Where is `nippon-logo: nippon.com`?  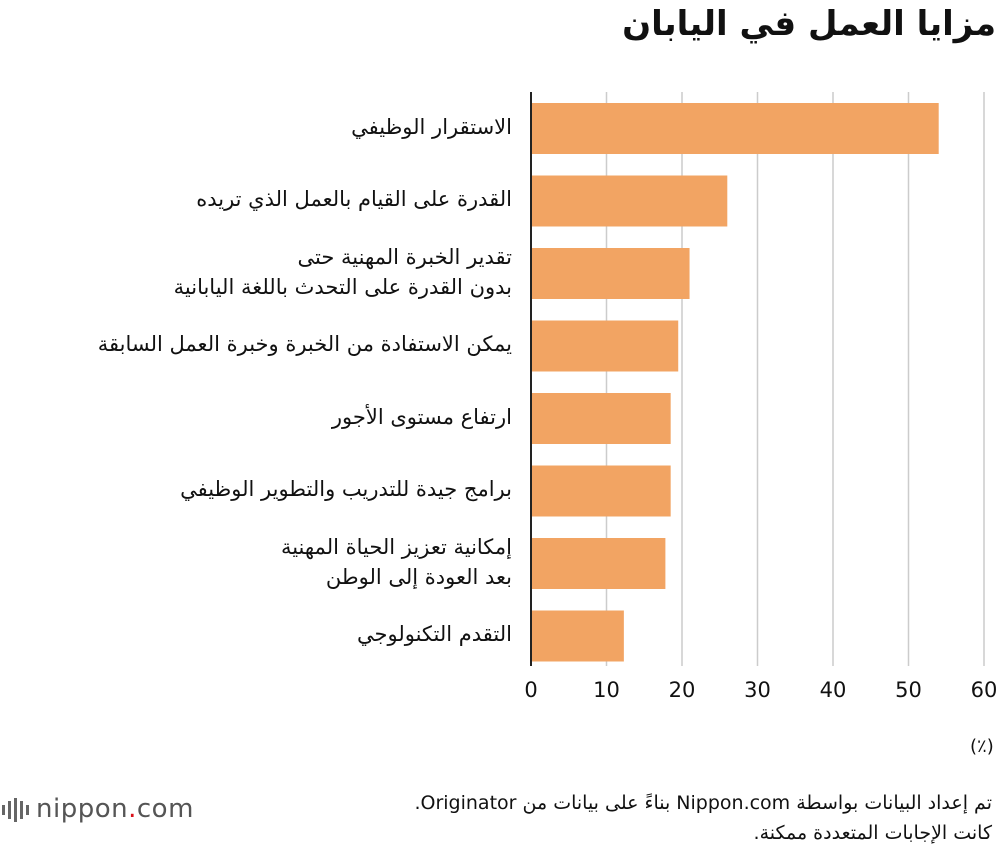
nippon-logo: nippon.com is located at coordinates (97, 809).